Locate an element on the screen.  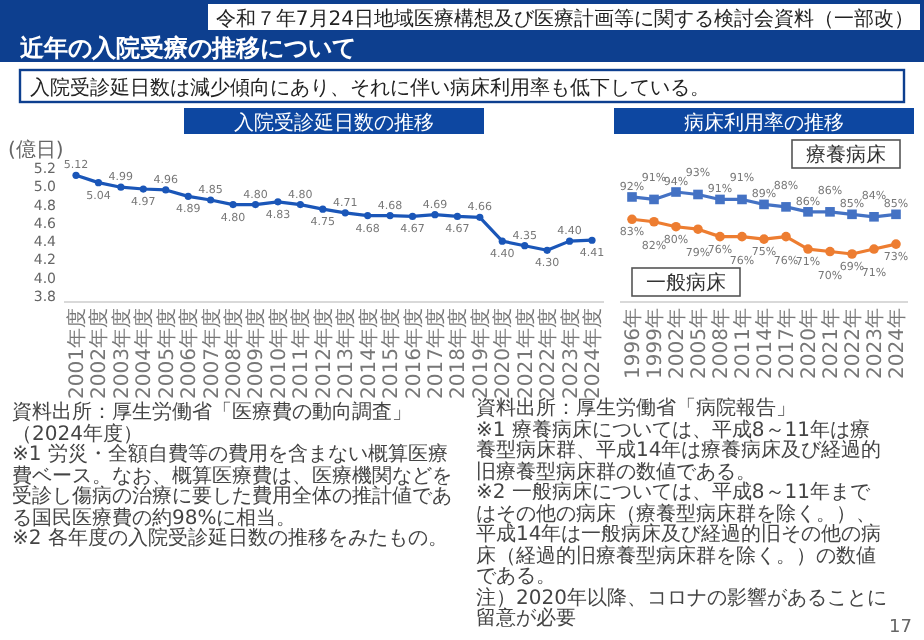
x-tick-label: 2020年度 is located at coordinates (503, 353).